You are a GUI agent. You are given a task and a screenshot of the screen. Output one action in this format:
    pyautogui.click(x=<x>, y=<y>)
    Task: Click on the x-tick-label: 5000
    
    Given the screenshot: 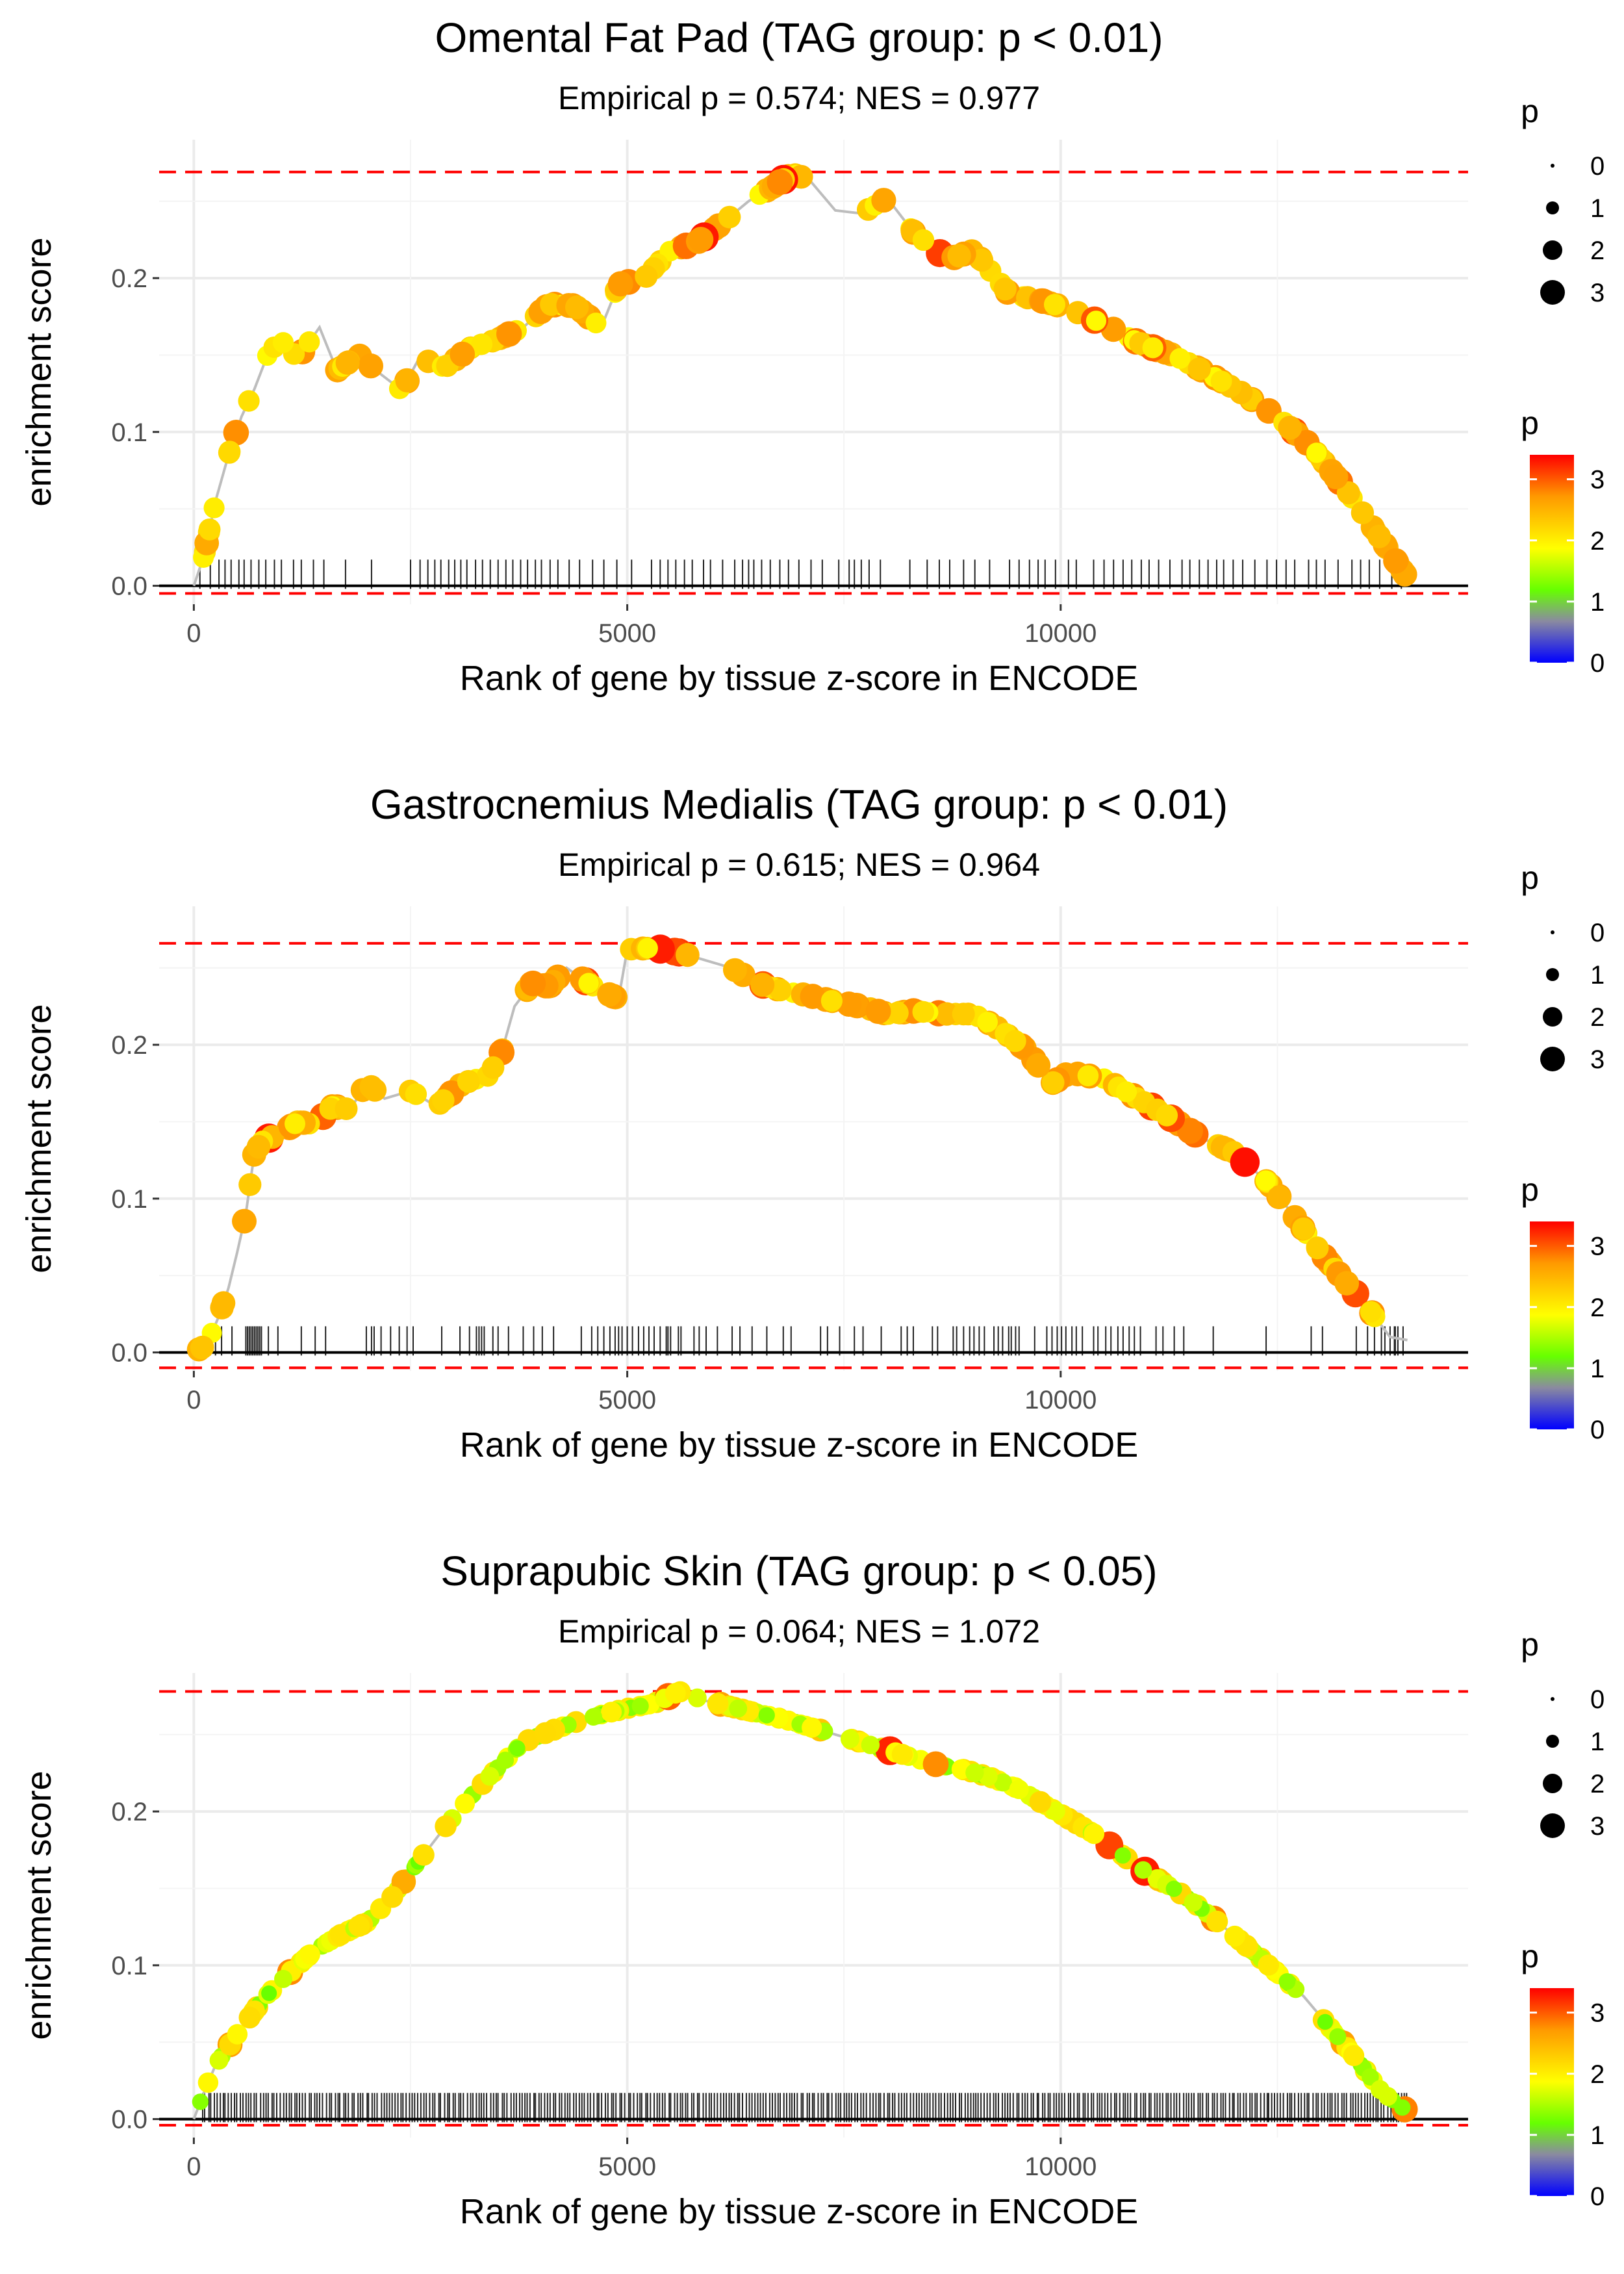 What is the action you would take?
    pyautogui.click(x=627, y=1400)
    